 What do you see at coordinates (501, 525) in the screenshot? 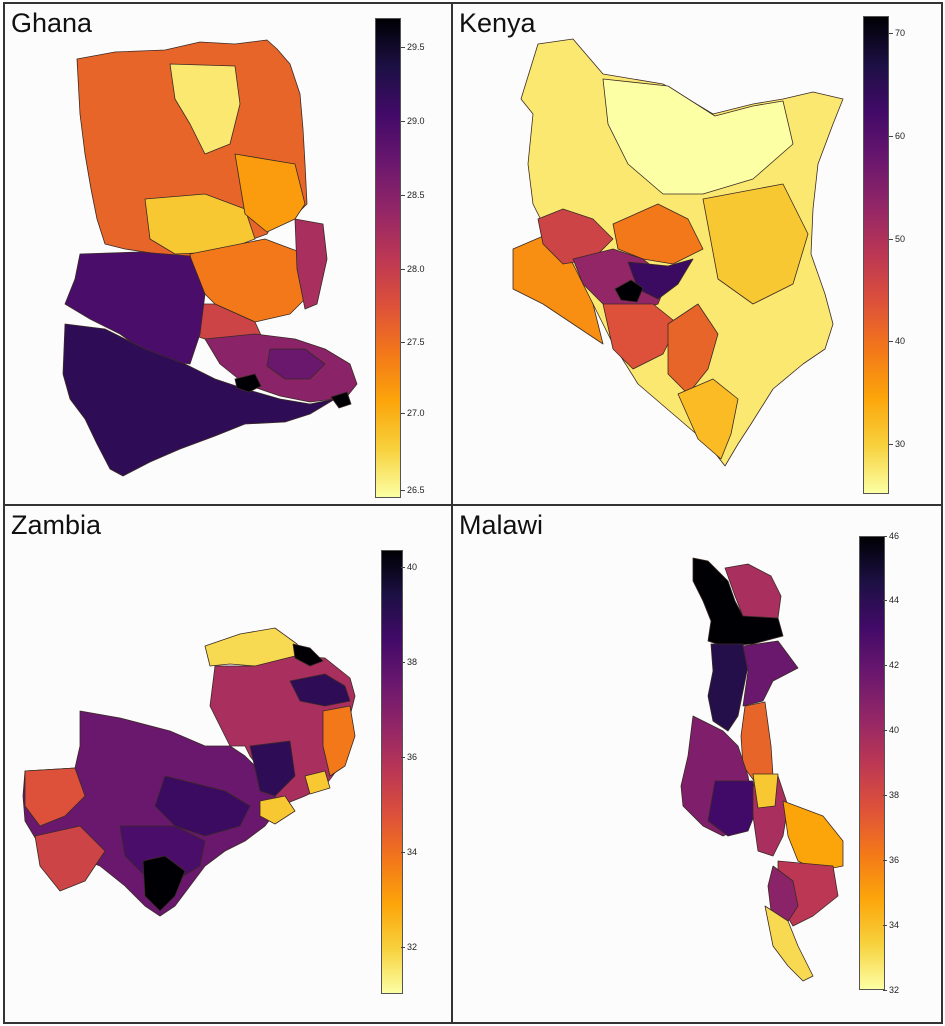
I see `panel-title-malawi: Malawi` at bounding box center [501, 525].